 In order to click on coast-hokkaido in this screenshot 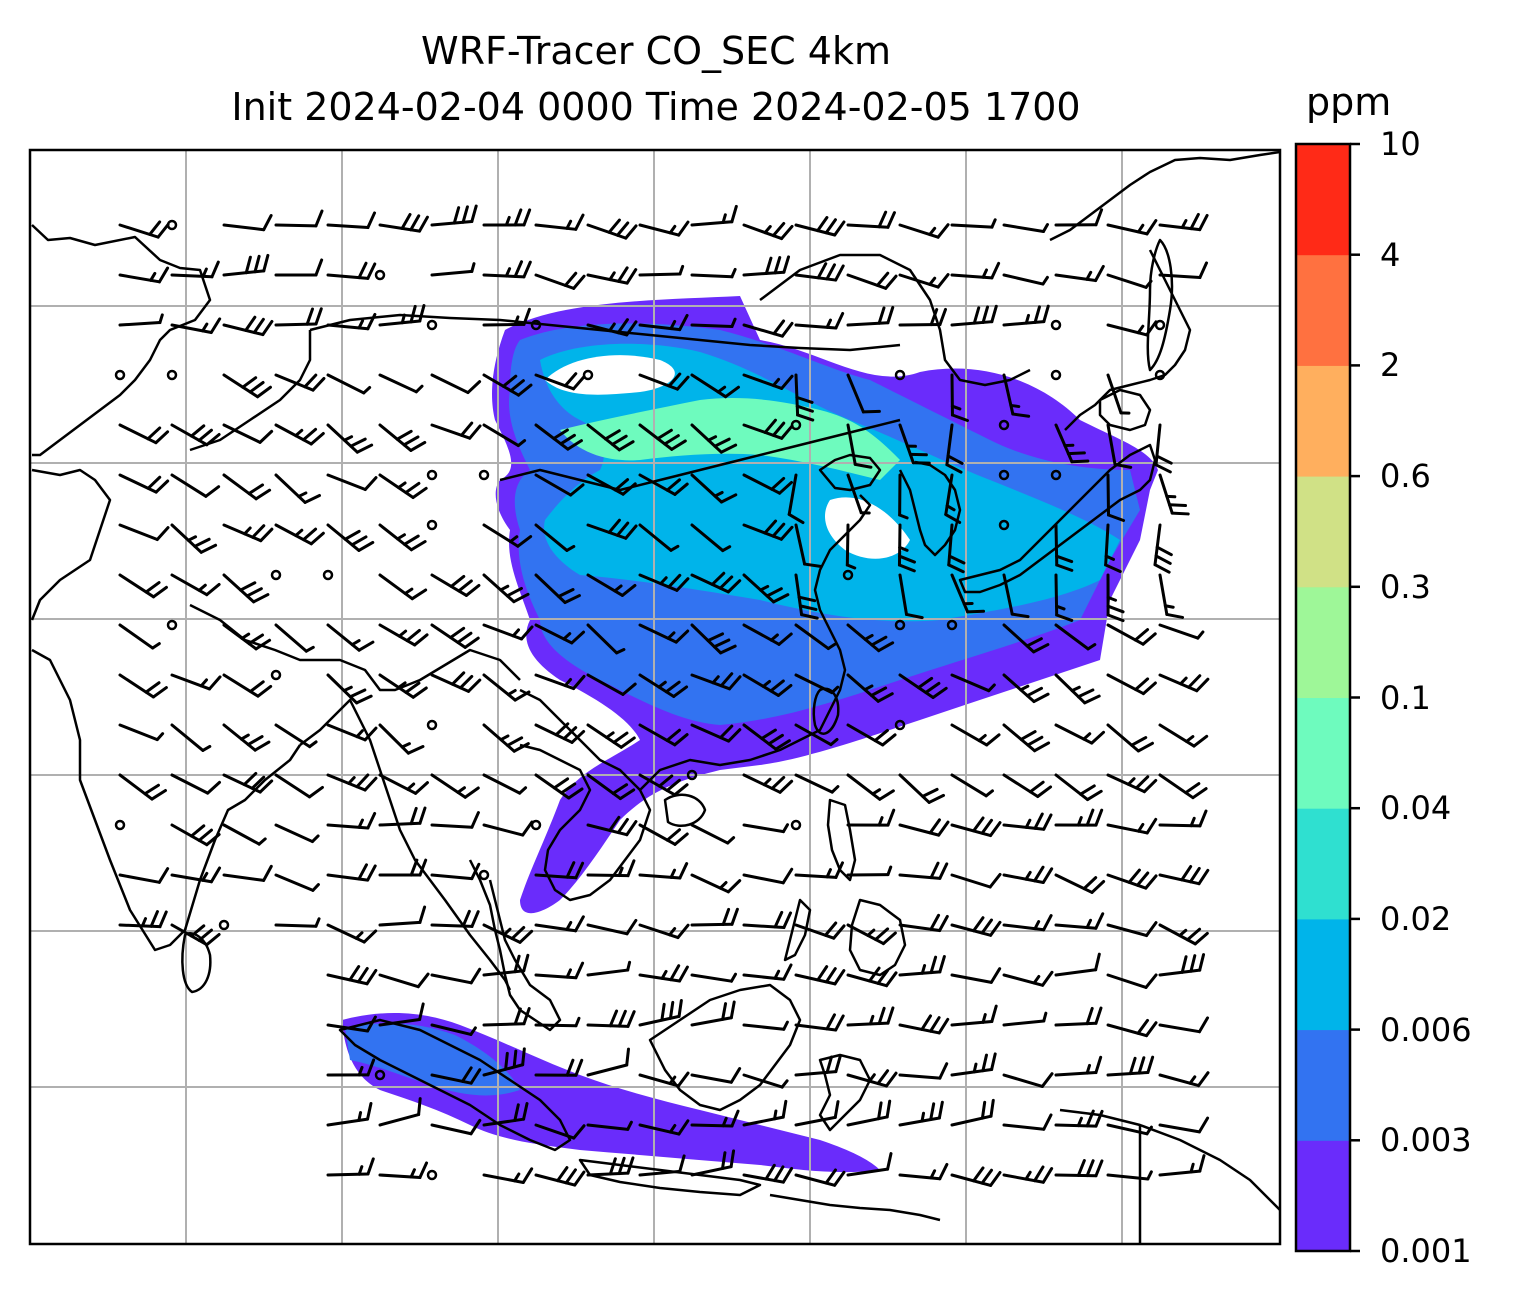, I will do `click(1125, 410)`.